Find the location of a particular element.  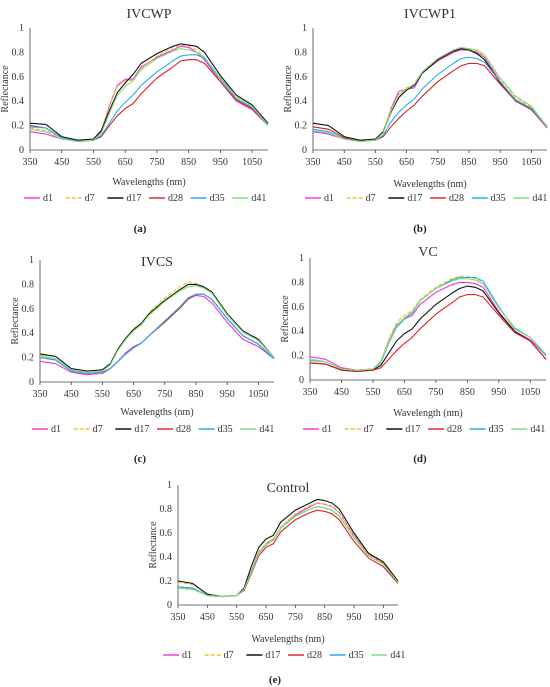

panel-caption: (e) is located at coordinates (275, 680).